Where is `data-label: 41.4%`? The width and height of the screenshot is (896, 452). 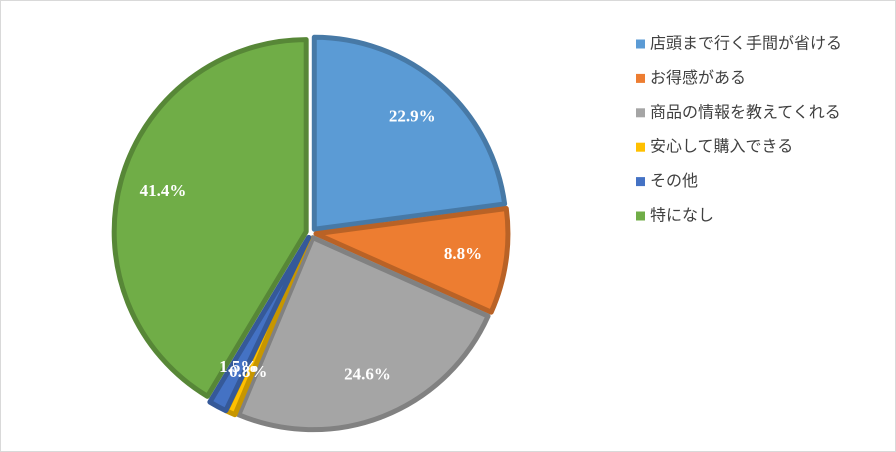
data-label: 41.4% is located at coordinates (163, 190).